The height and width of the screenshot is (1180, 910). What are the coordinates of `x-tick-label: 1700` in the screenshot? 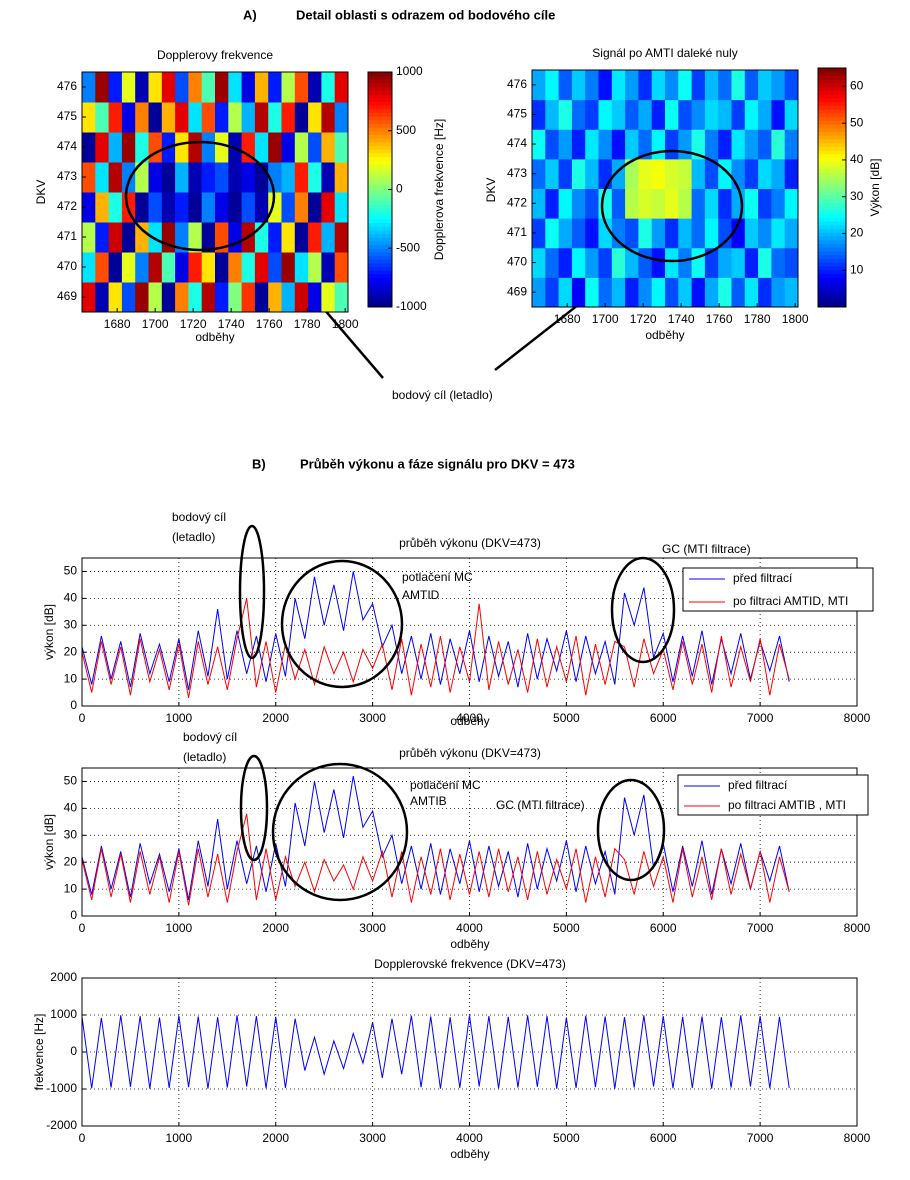 It's located at (155, 324).